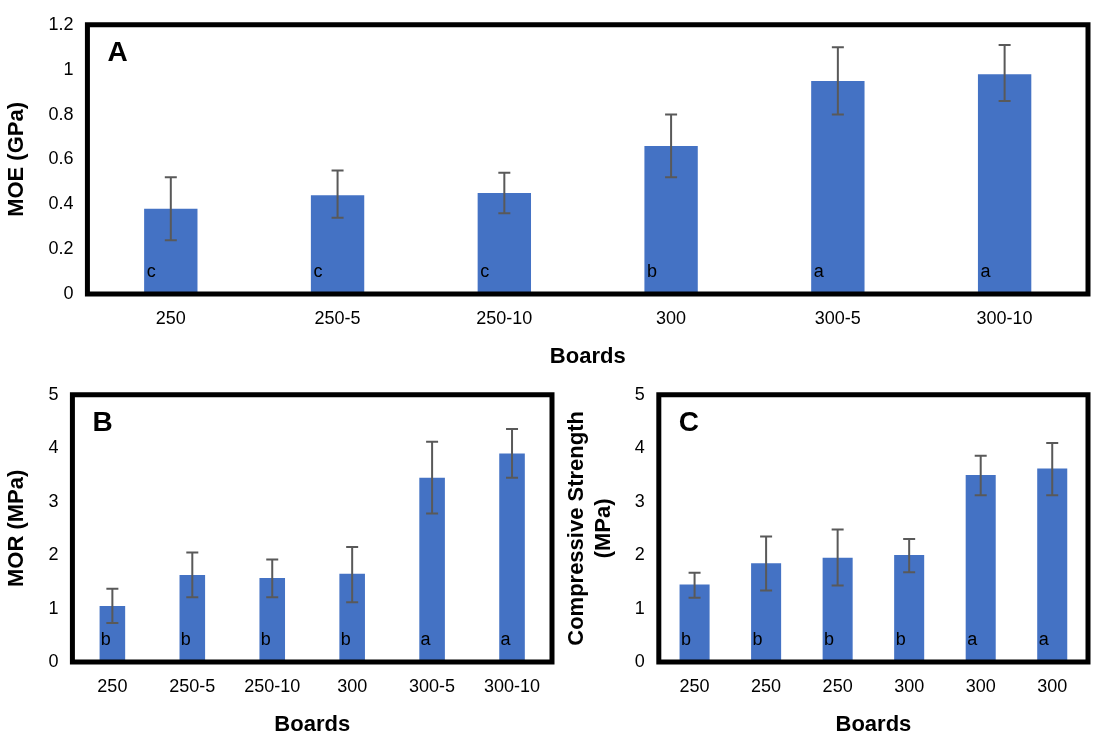 The image size is (1096, 738). Describe the element at coordinates (61, 23) in the screenshot. I see `y-tick-label: 1.2` at that location.